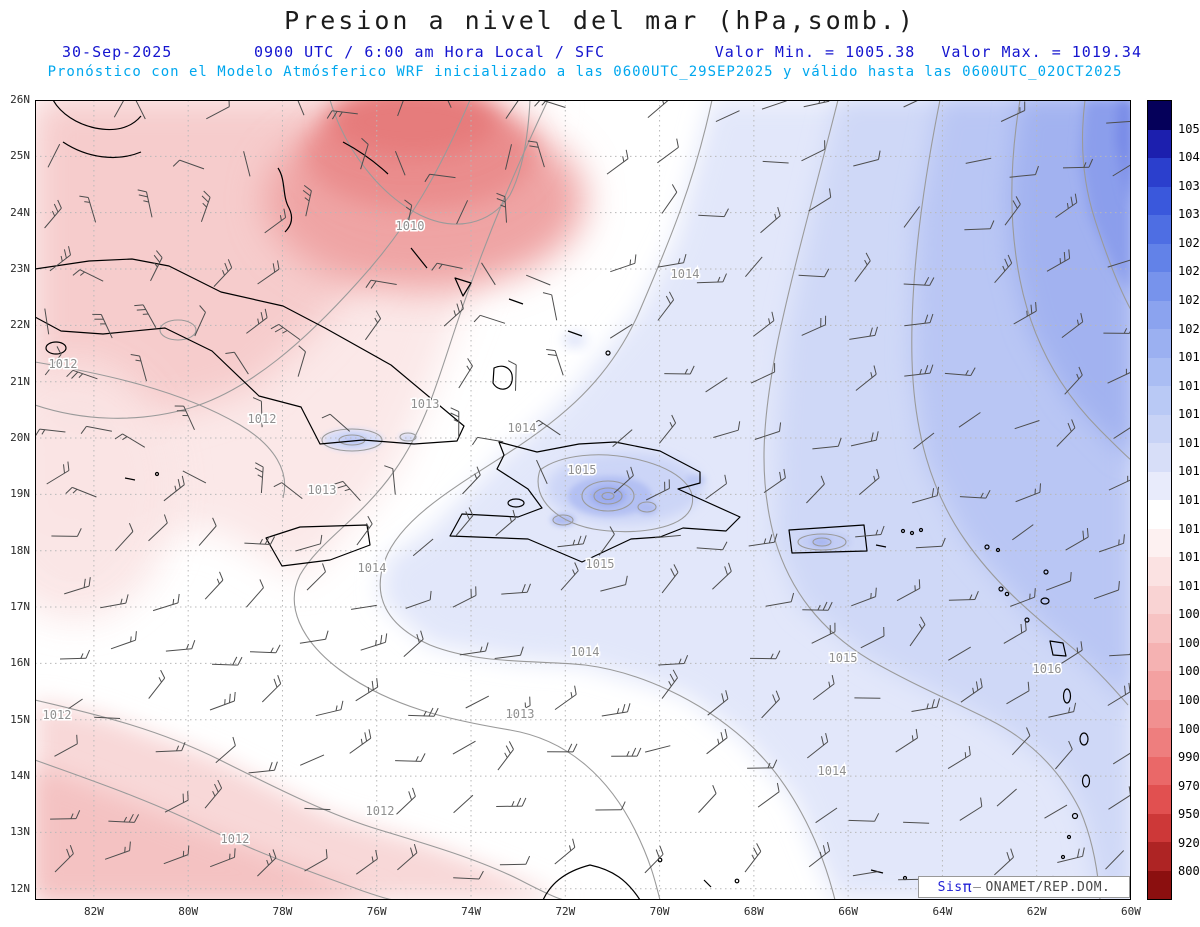 The height and width of the screenshot is (927, 1200). What do you see at coordinates (117, 52) in the screenshot?
I see `forecast-date: 30-Sep-2025` at bounding box center [117, 52].